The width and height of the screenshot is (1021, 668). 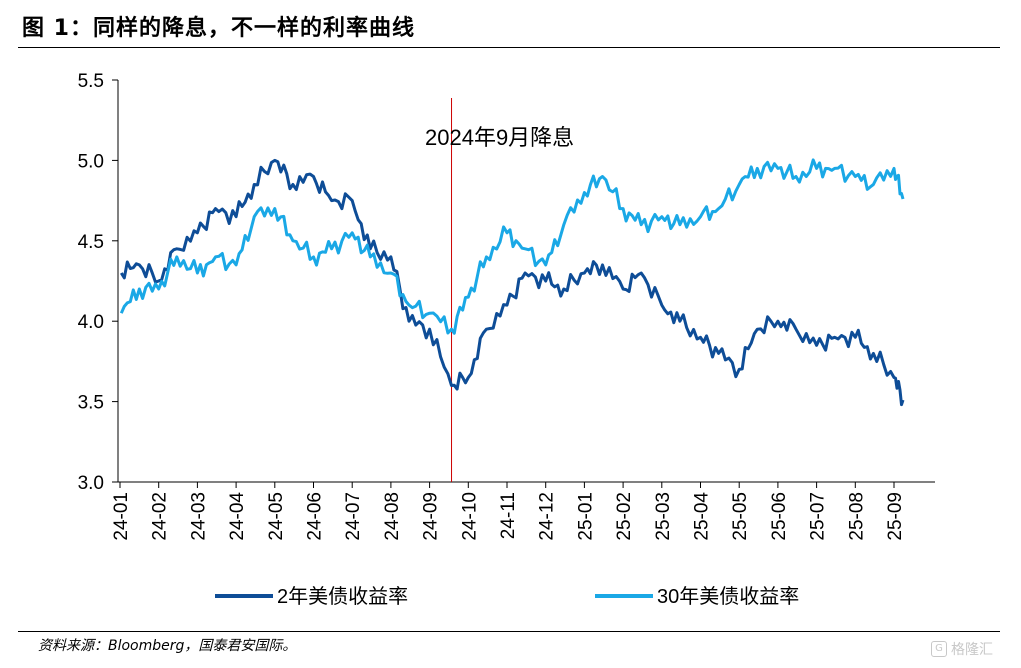 I want to click on x-tick-label: 25-04, so click(x=702, y=516).